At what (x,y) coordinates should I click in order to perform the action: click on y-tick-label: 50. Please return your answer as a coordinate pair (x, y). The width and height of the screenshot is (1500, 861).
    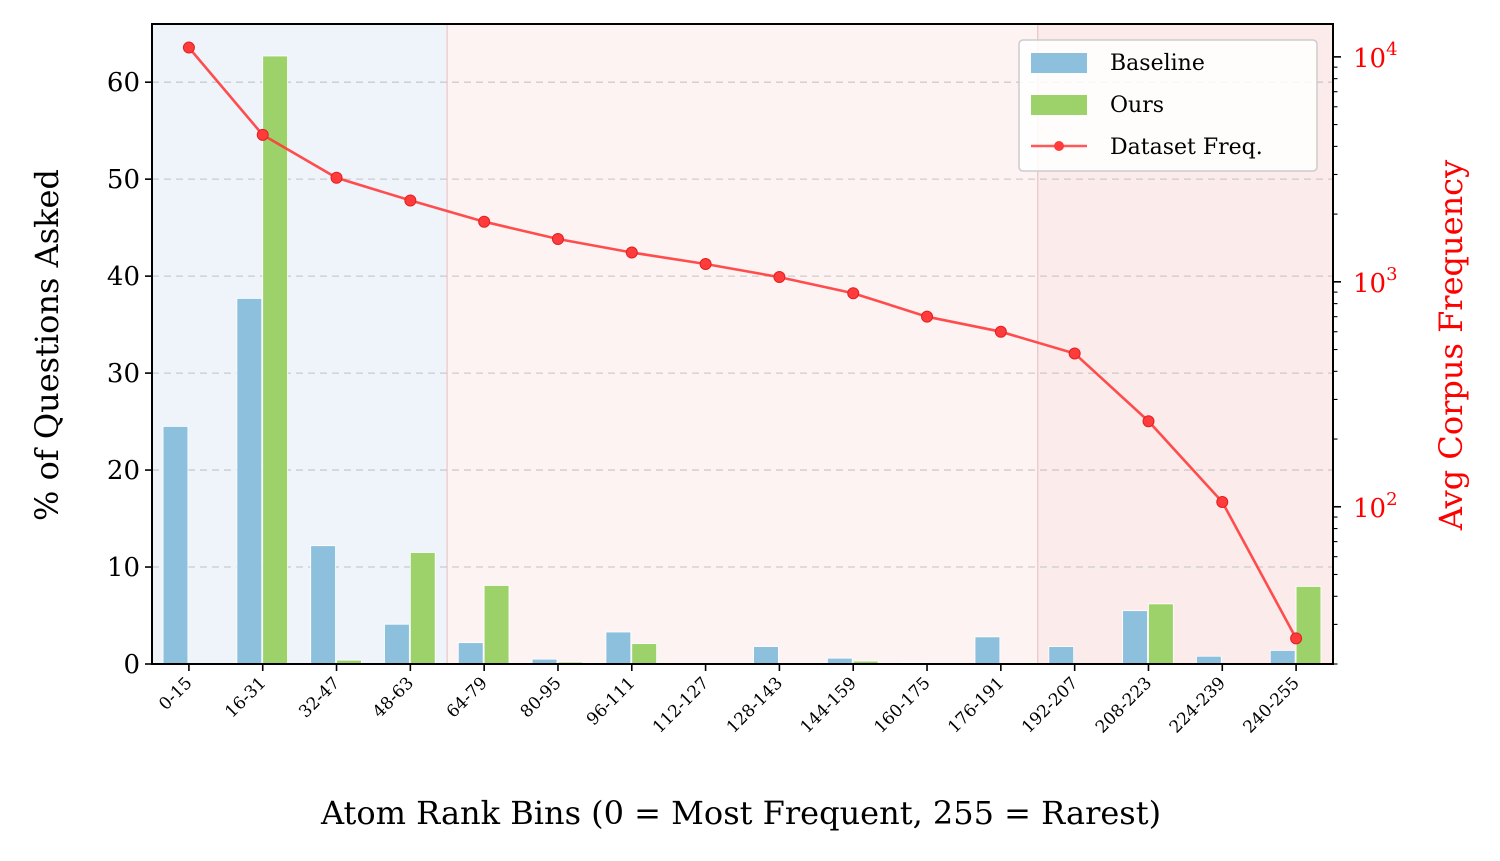
    Looking at the image, I should click on (123, 180).